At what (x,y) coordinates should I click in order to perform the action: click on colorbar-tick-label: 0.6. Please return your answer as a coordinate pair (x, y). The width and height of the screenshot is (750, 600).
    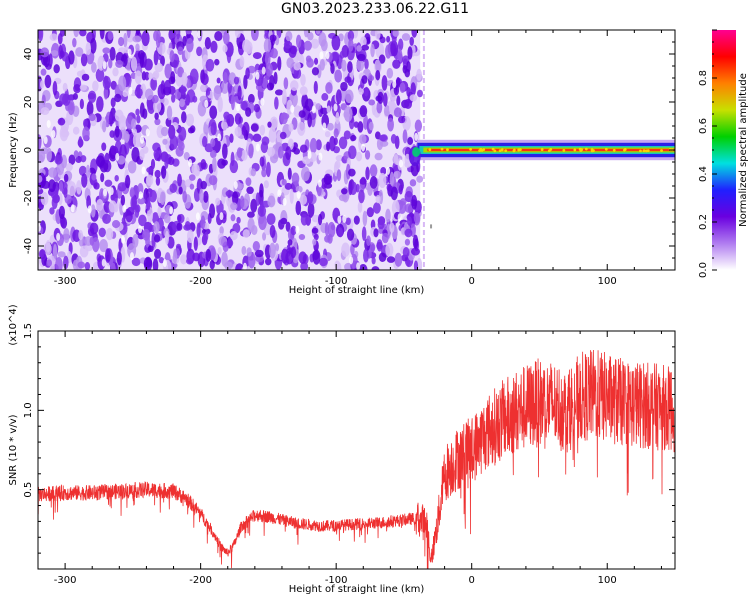
    Looking at the image, I should click on (703, 126).